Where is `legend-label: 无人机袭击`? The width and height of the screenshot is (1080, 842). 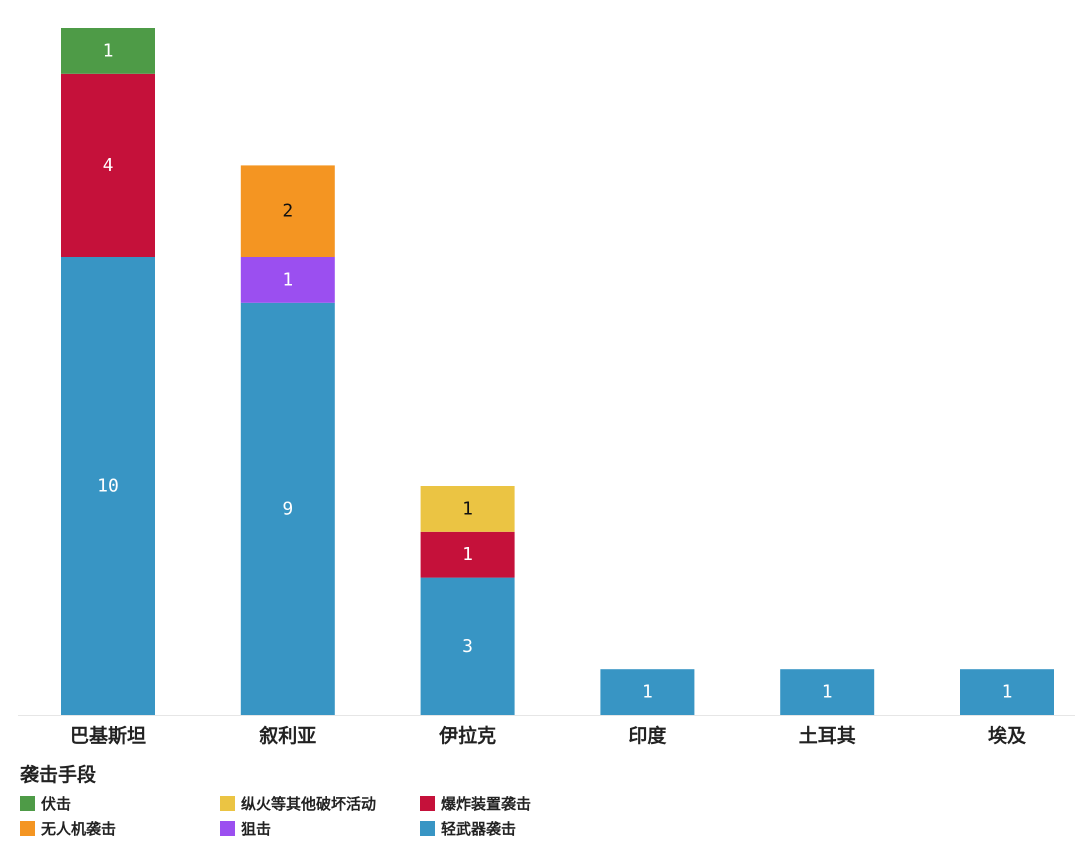
legend-label: 无人机袭击 is located at coordinates (79, 829).